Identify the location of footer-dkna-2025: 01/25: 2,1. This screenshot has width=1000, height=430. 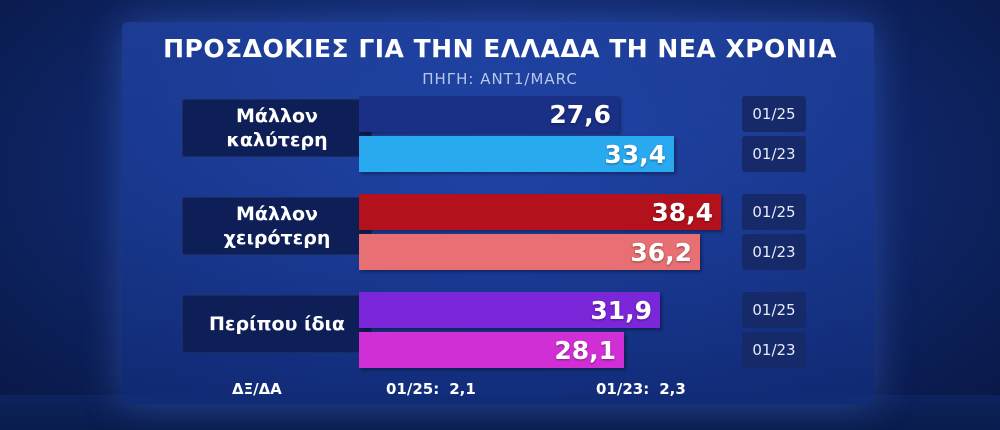
(431, 389).